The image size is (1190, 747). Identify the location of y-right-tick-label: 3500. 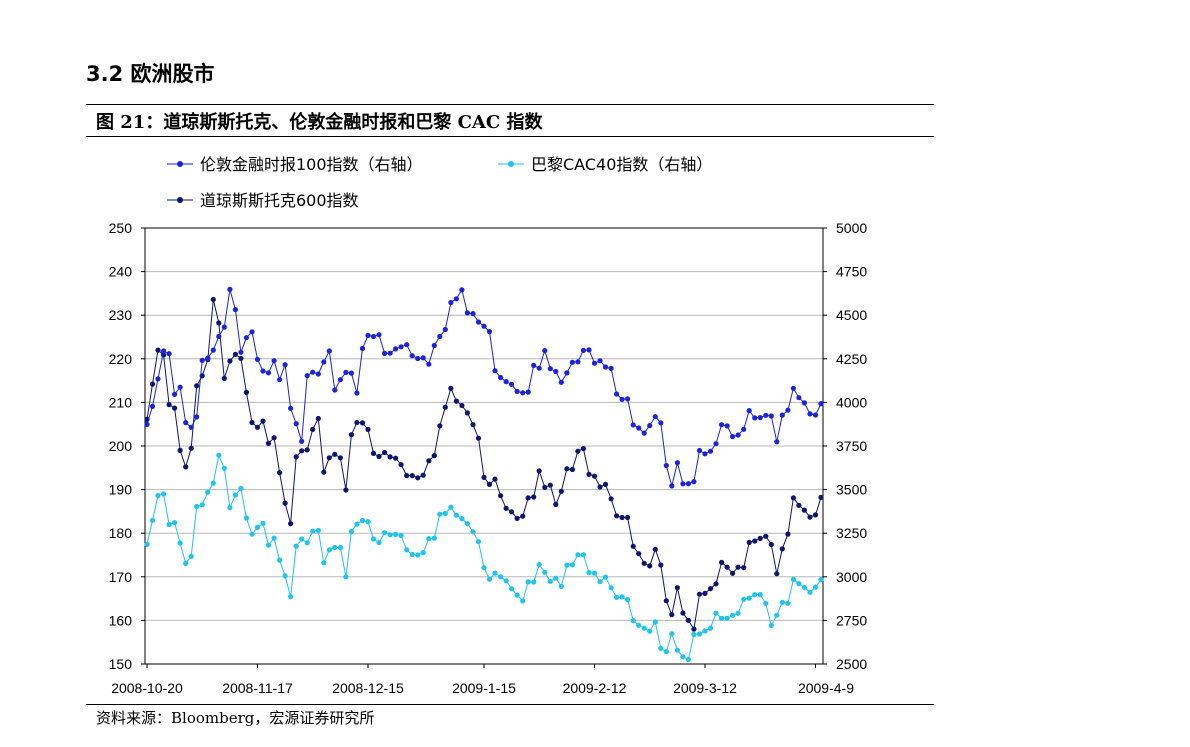
(851, 490).